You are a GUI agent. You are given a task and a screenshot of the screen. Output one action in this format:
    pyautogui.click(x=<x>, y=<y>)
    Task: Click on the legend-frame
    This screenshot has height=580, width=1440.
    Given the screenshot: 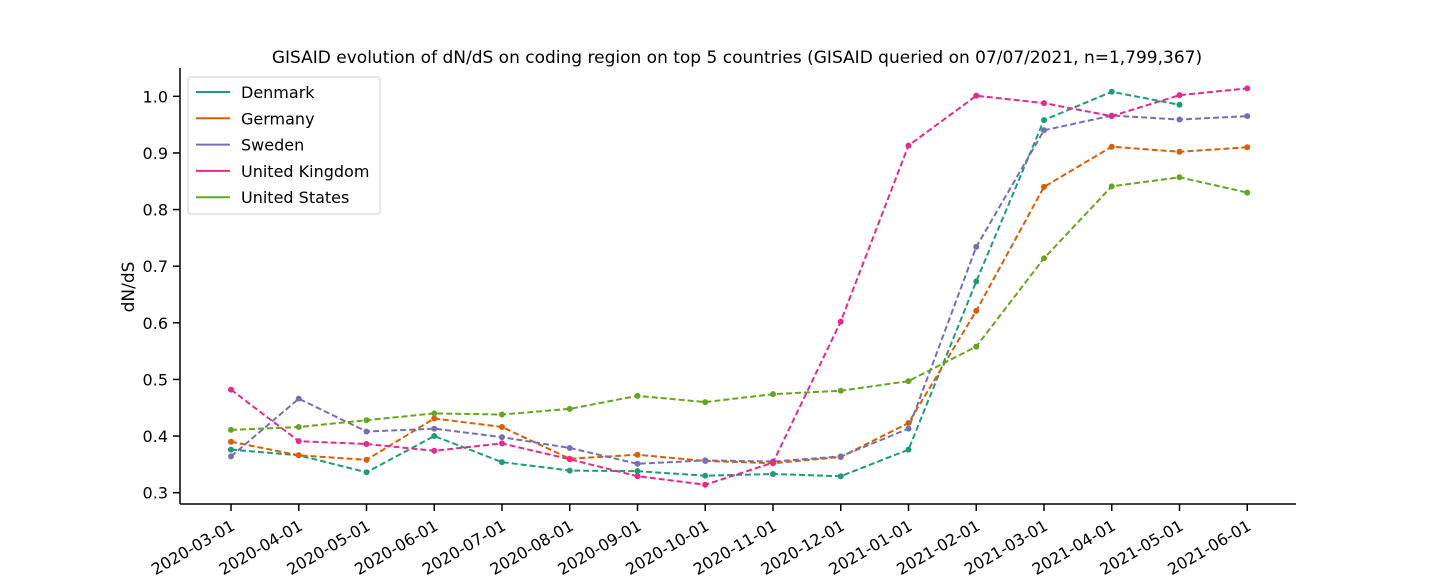 What is the action you would take?
    pyautogui.click(x=284, y=145)
    